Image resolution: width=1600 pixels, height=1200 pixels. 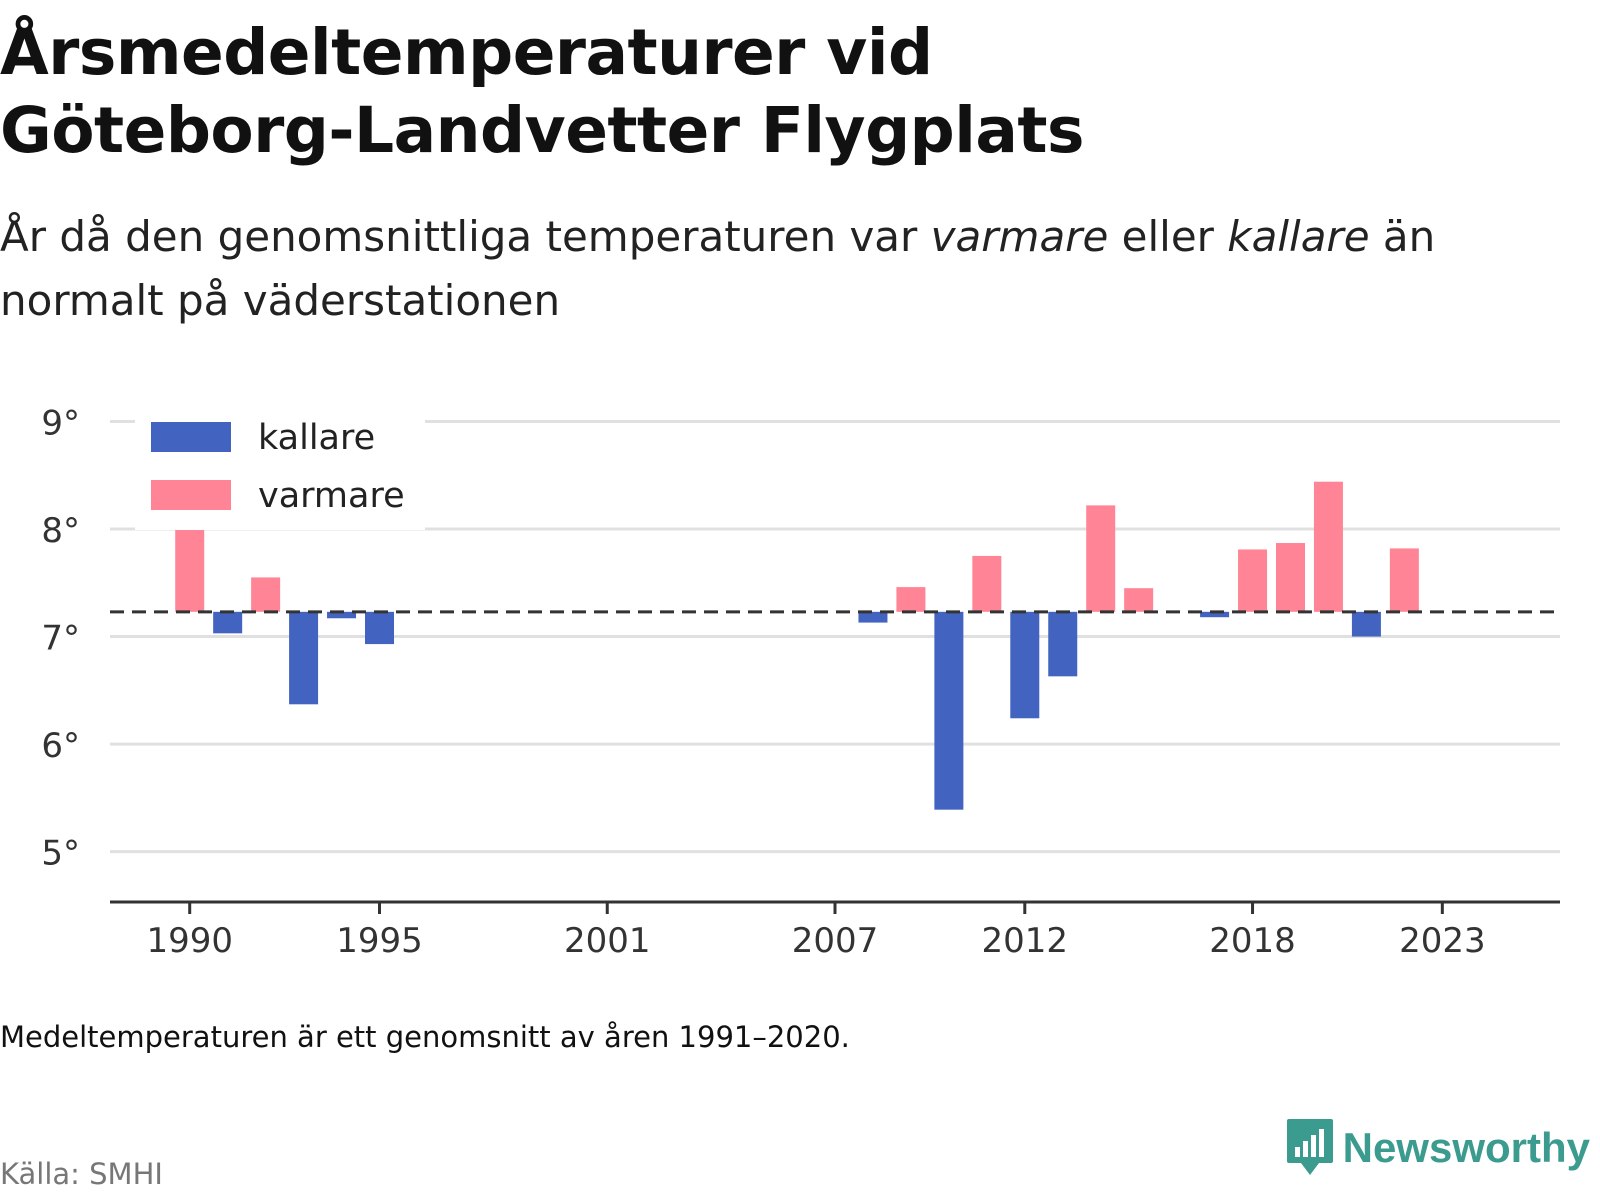 What do you see at coordinates (1215, 614) in the screenshot?
I see `bar-kallare-2017` at bounding box center [1215, 614].